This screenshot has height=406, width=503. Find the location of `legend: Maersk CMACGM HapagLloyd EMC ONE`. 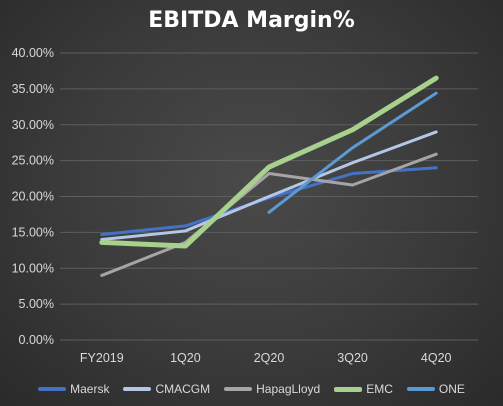

legend: Maersk CMACGM HapagLloyd EMC ONE is located at coordinates (251, 389).